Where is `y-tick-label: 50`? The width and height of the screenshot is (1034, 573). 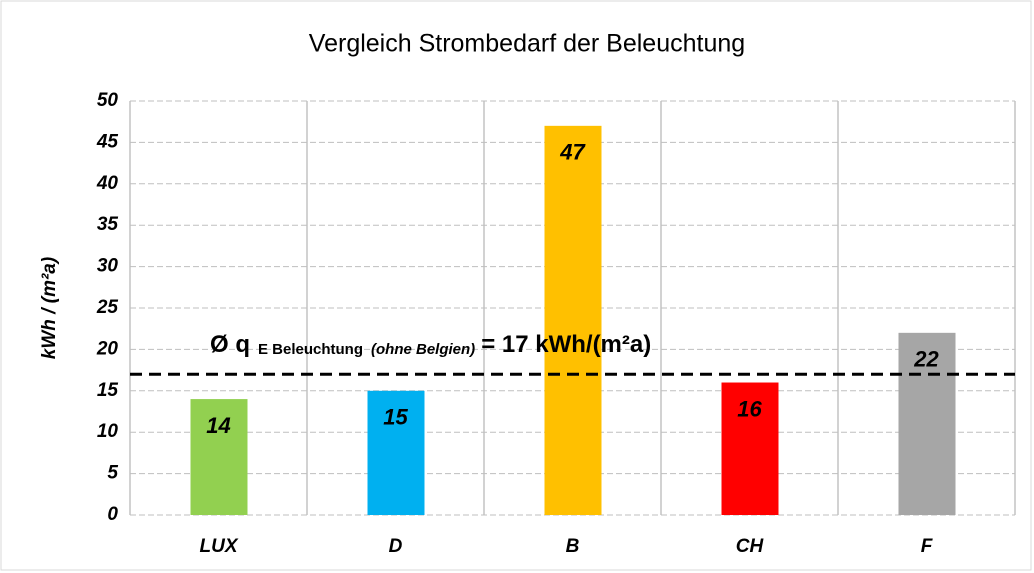 y-tick-label: 50 is located at coordinates (108, 100).